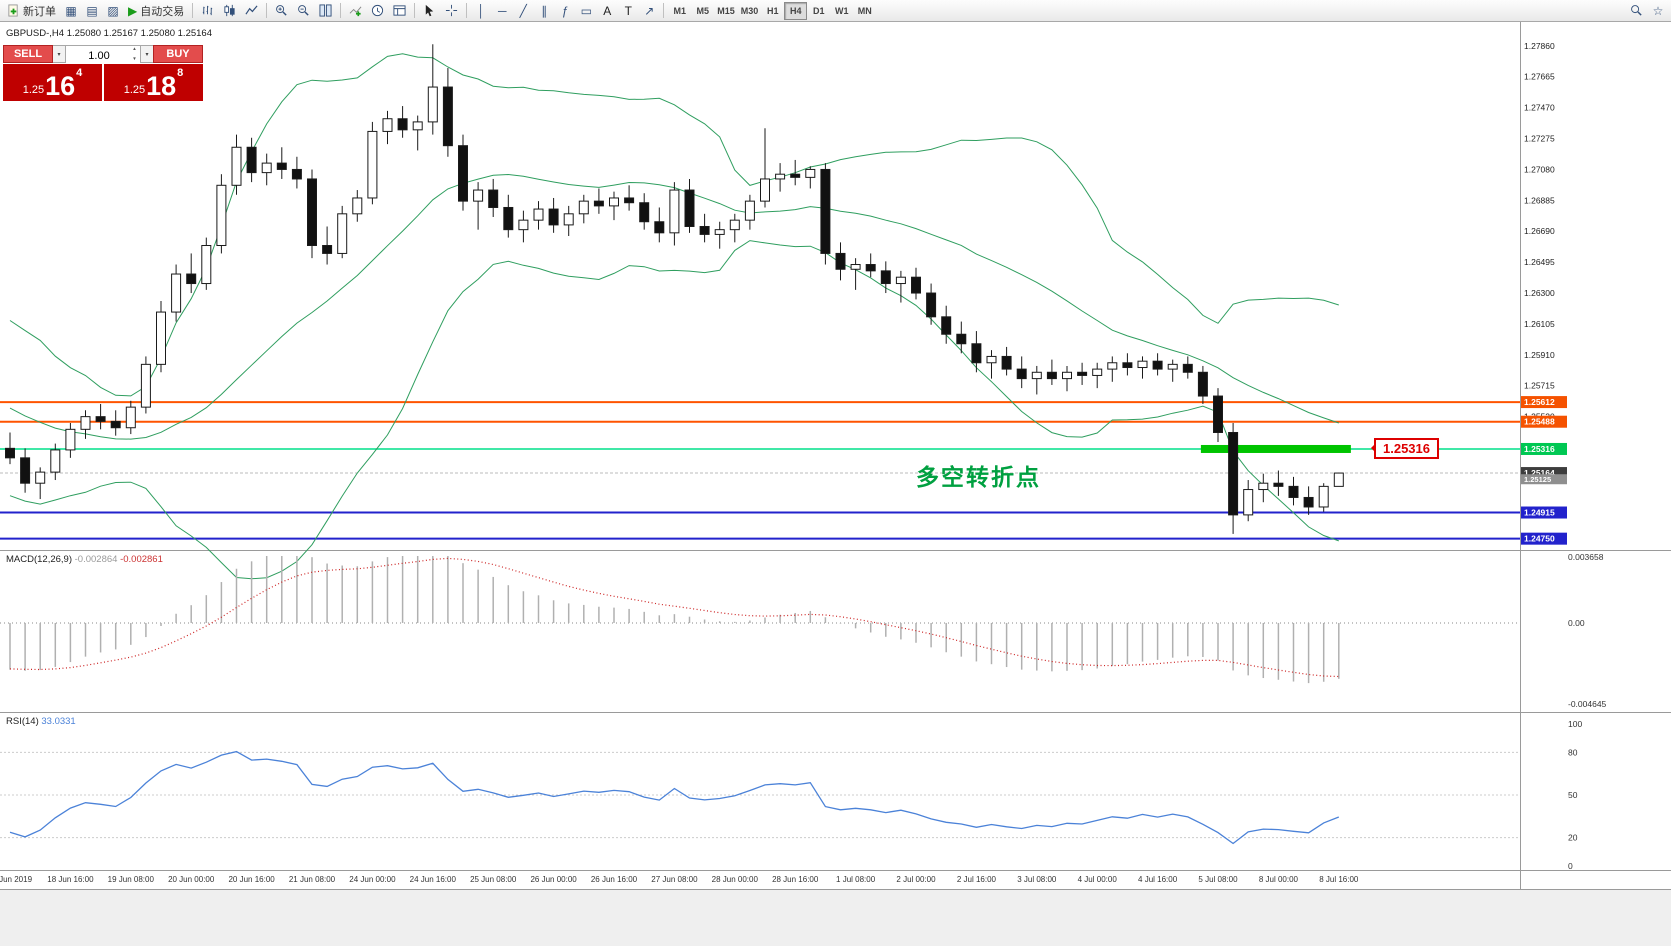  What do you see at coordinates (1573, 795) in the screenshot?
I see `svg-text: 50` at bounding box center [1573, 795].